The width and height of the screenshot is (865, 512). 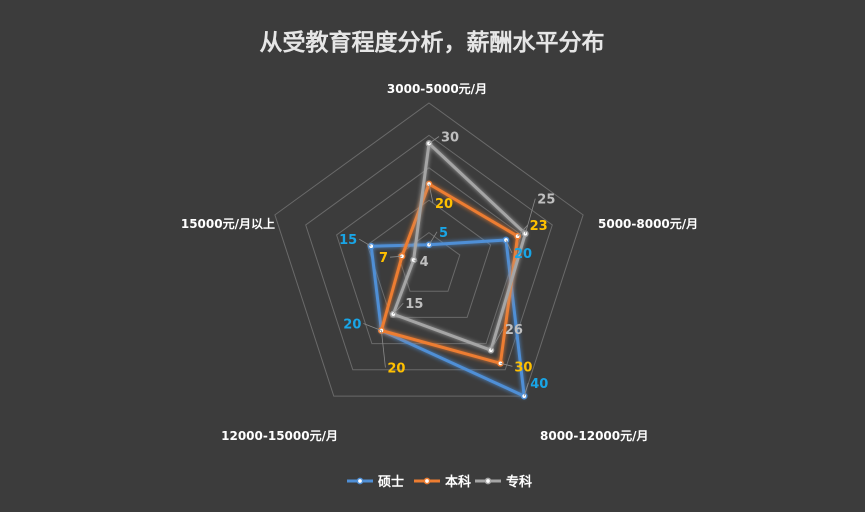 What do you see at coordinates (444, 204) in the screenshot?
I see `data-label-1-0: 20` at bounding box center [444, 204].